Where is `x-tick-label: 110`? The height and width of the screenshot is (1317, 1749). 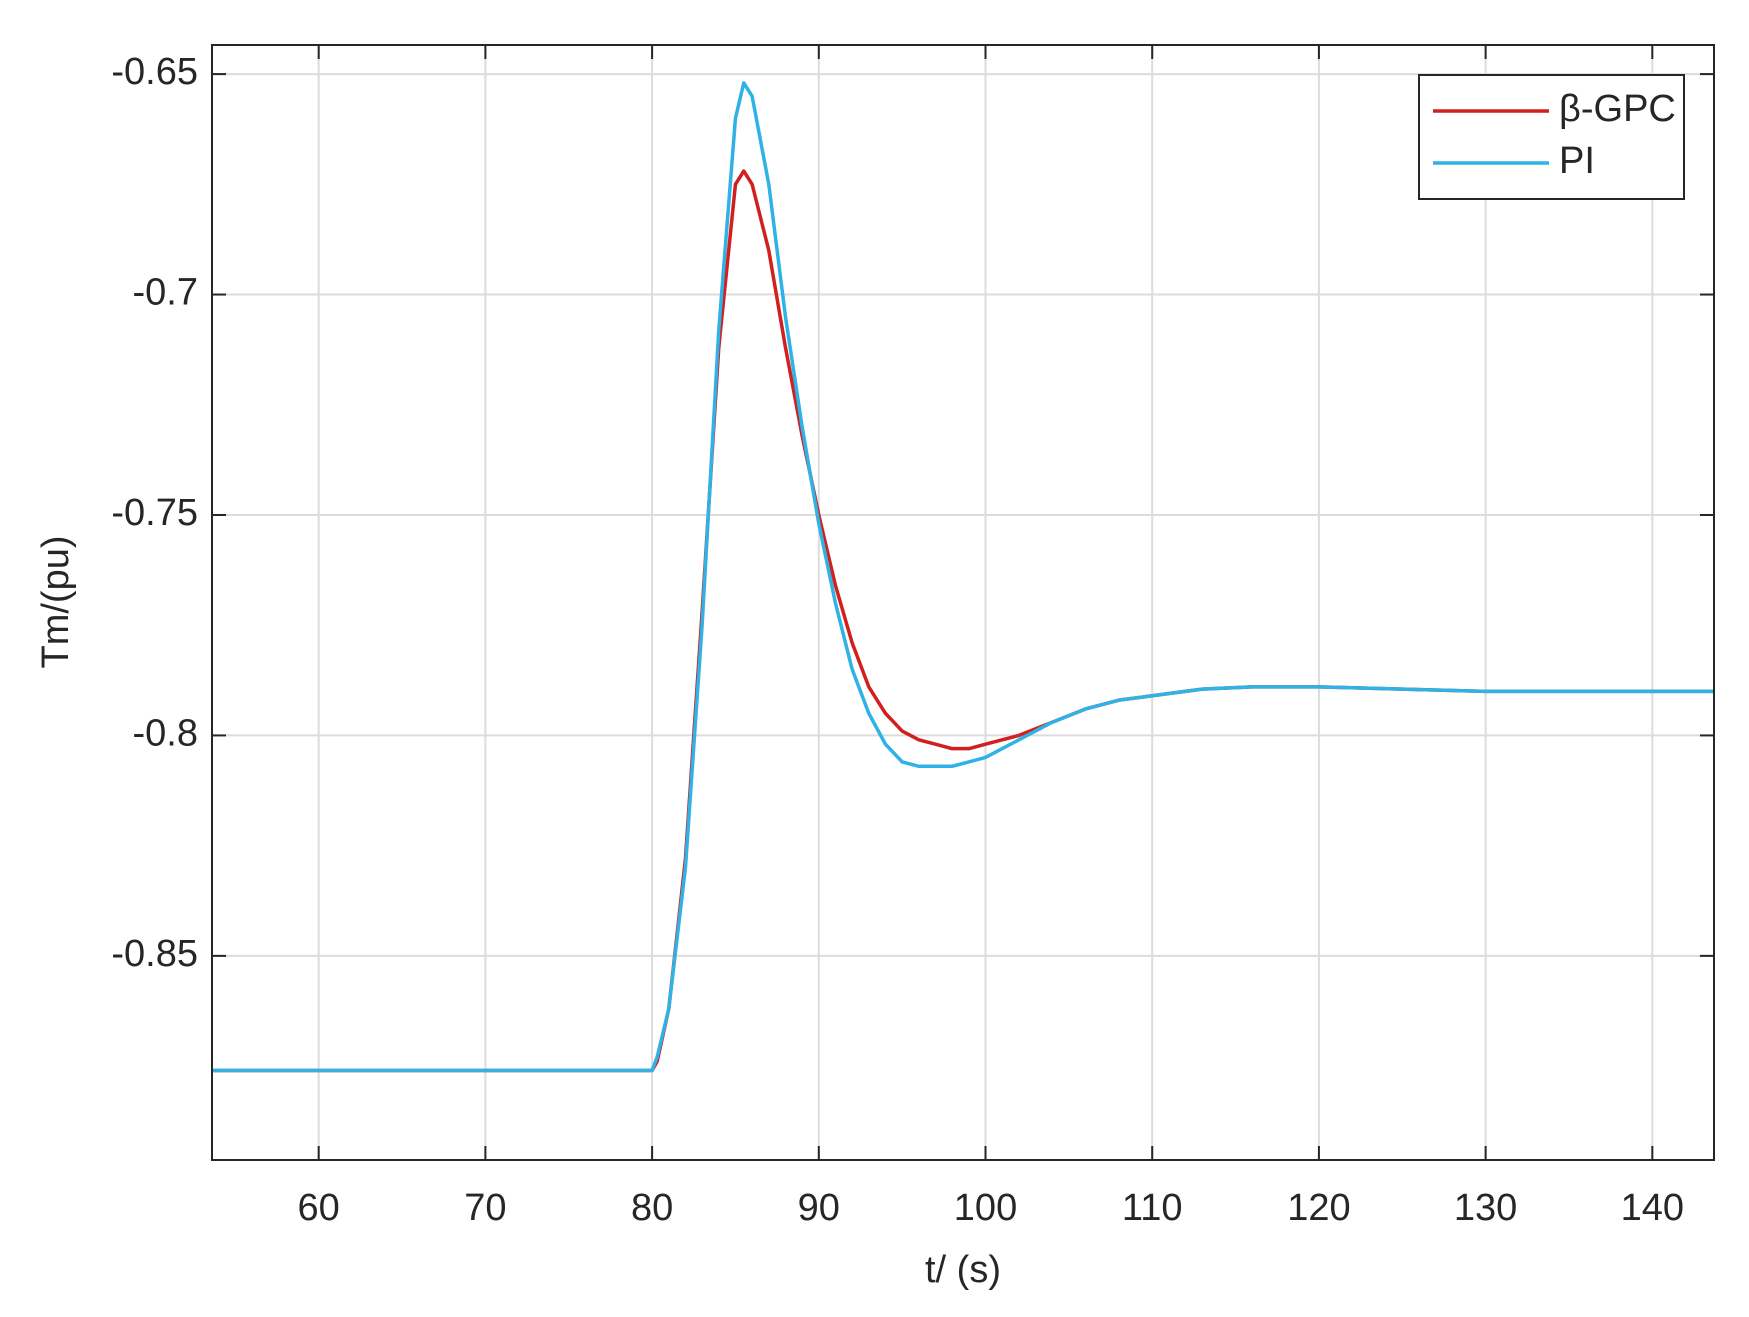 x-tick-label: 110 is located at coordinates (1152, 1208).